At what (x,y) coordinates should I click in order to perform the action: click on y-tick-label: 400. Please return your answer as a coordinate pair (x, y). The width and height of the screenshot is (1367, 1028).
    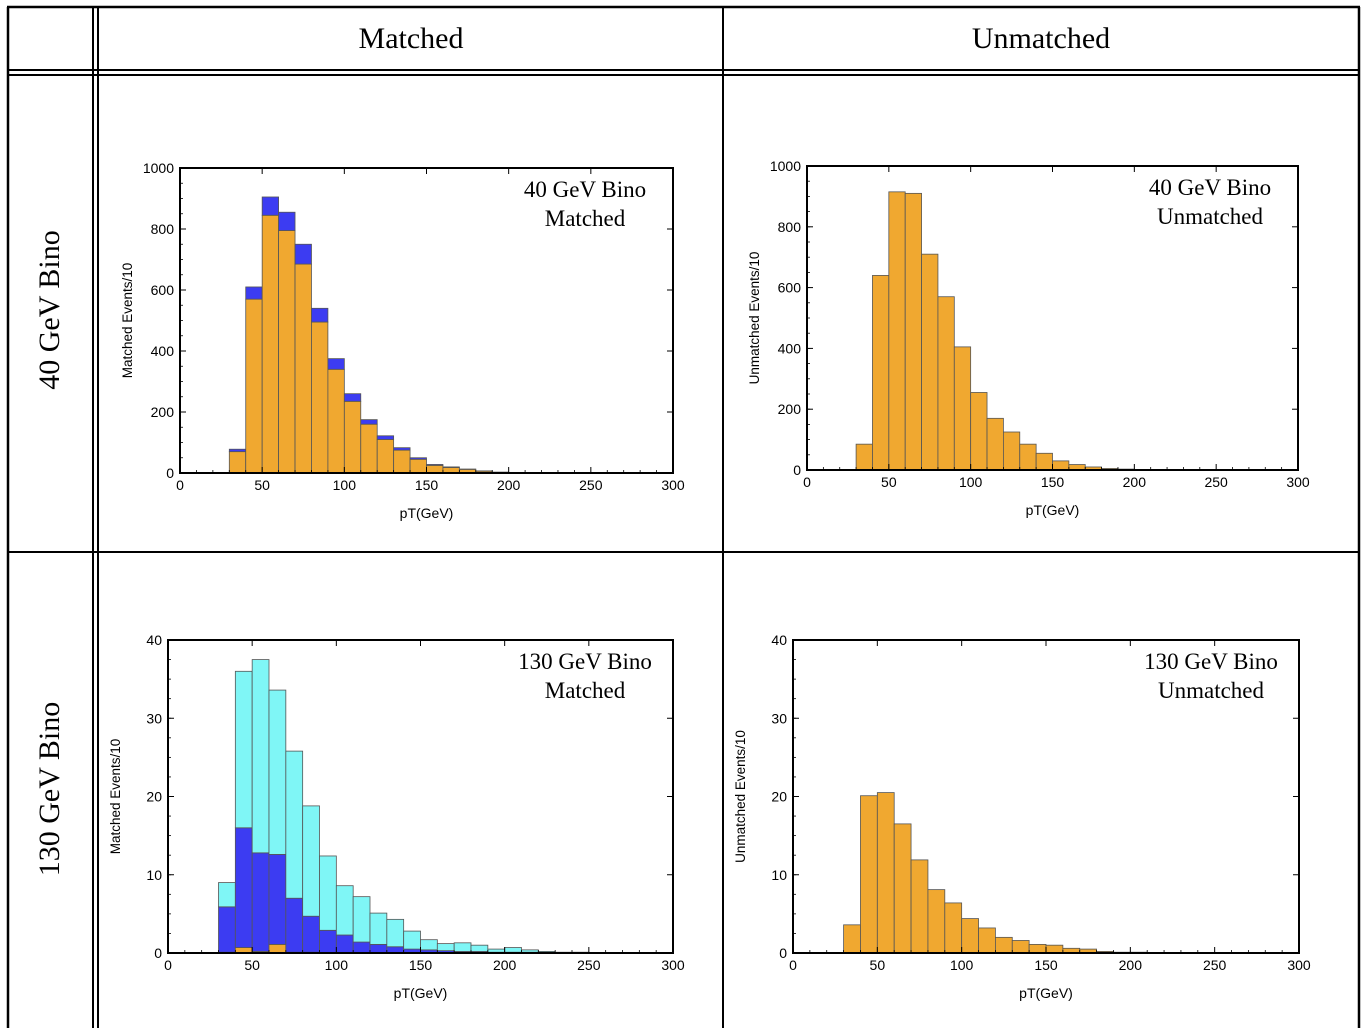
    Looking at the image, I should click on (790, 348).